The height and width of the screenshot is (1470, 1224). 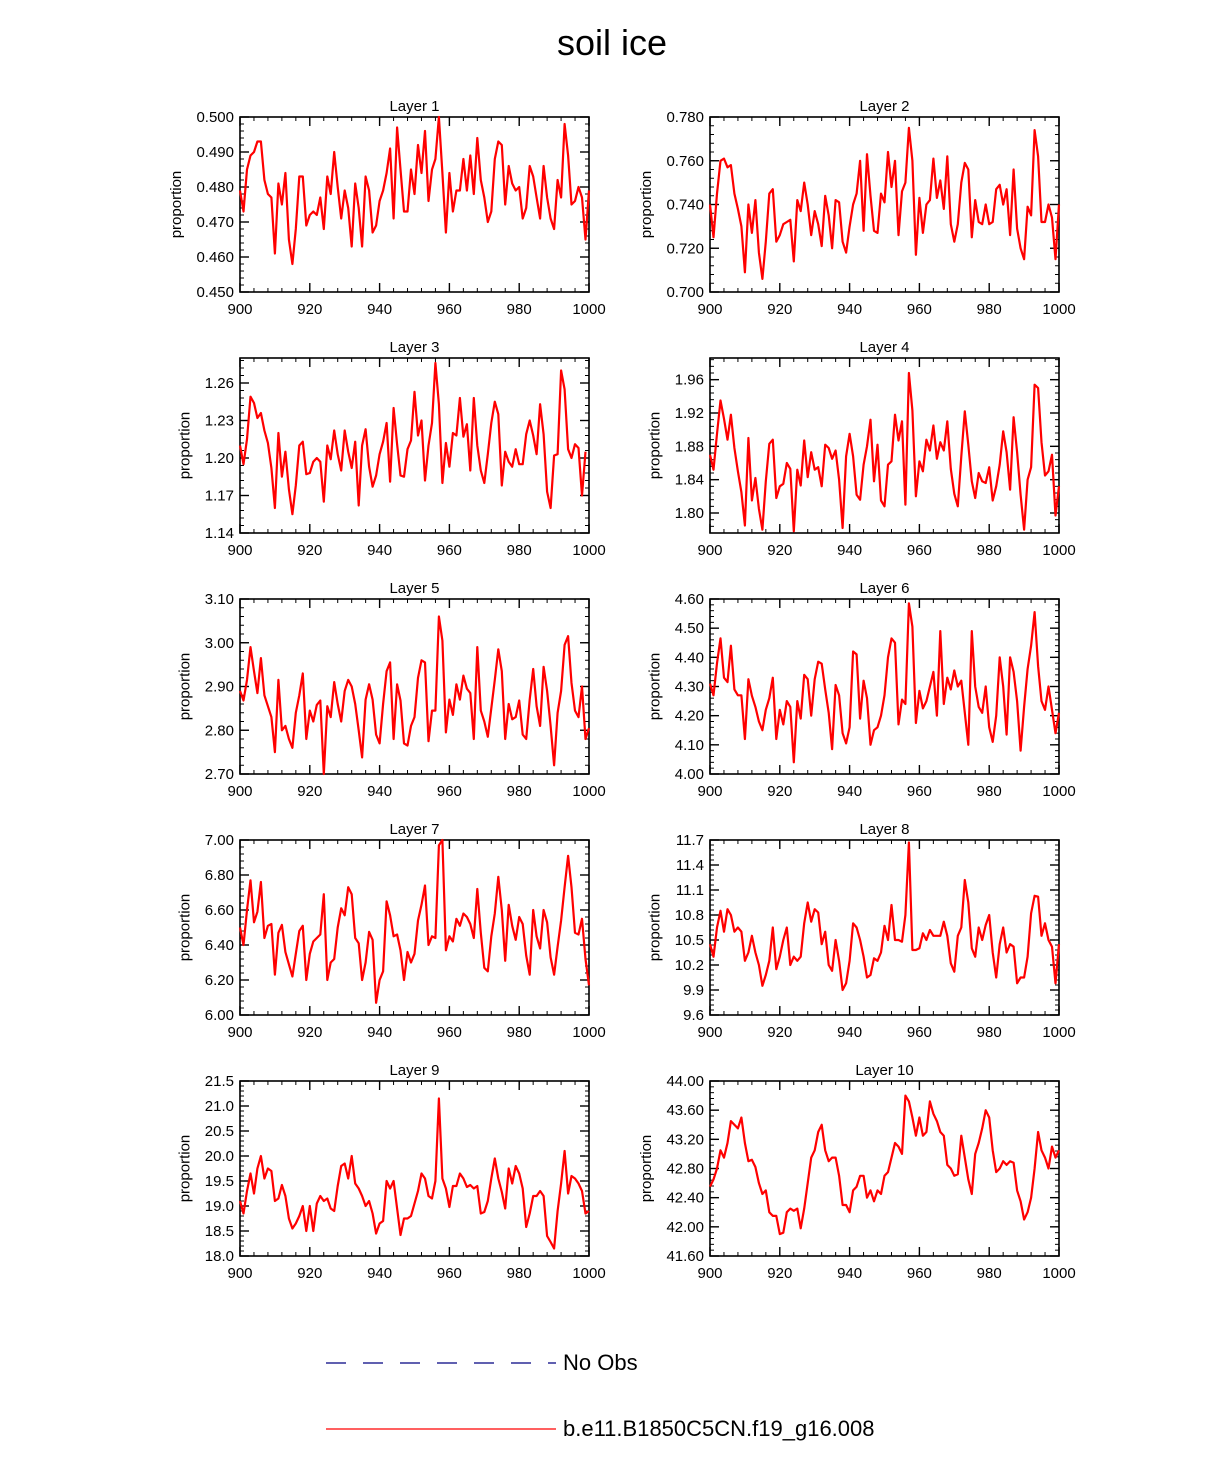 I want to click on y-tick-label: 21.5, so click(x=219, y=1081).